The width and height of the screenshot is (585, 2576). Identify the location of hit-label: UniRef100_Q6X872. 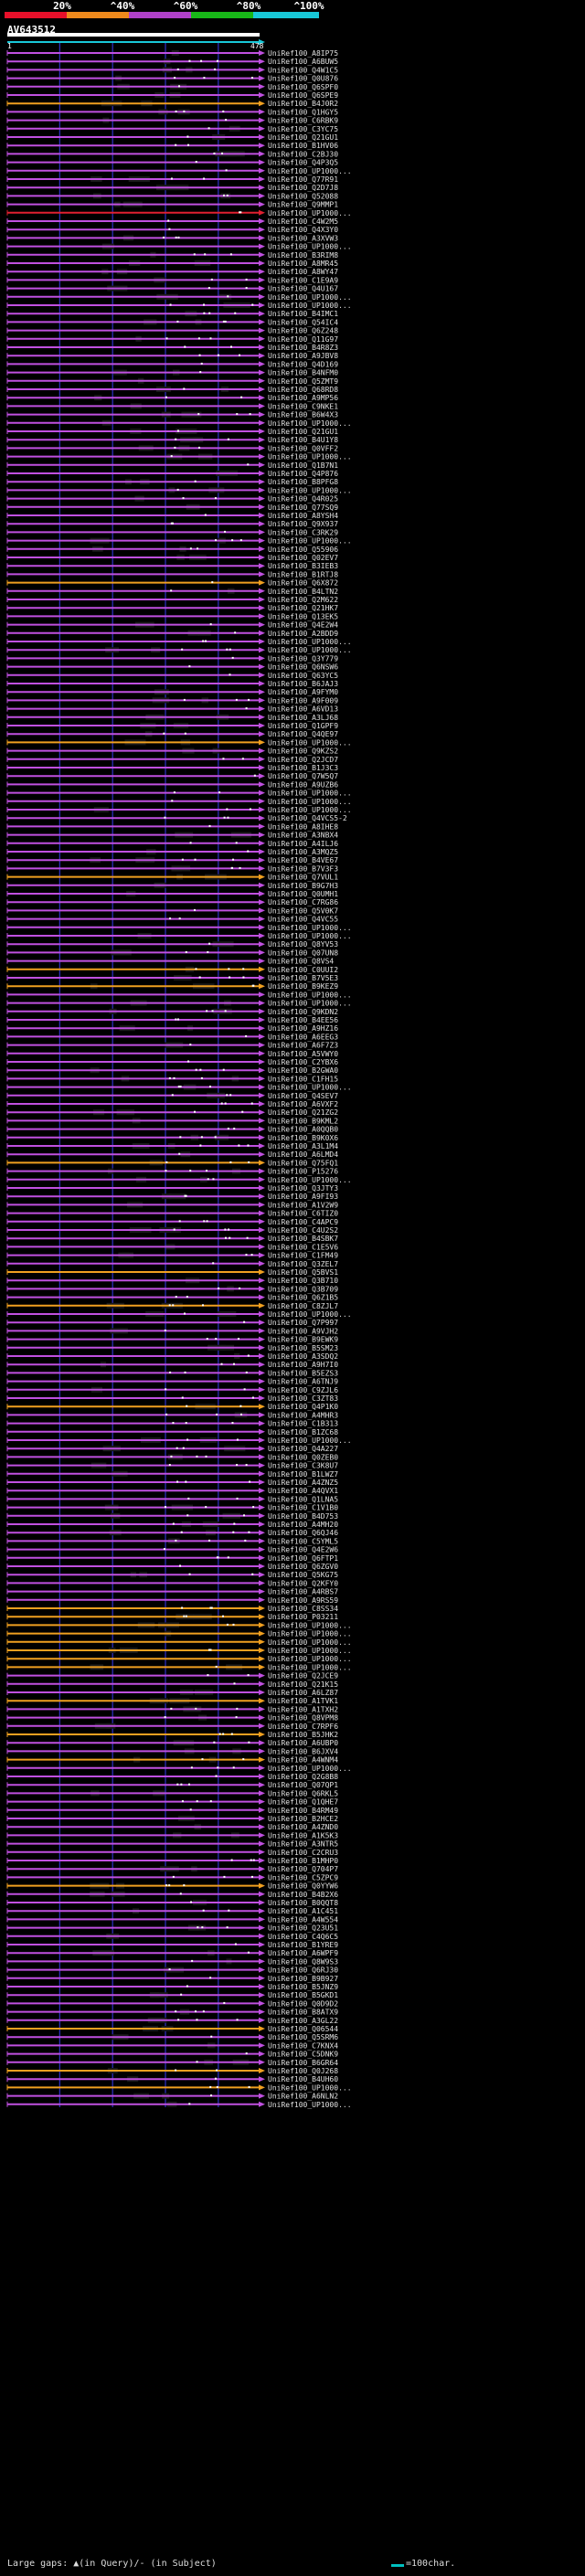
(303, 583).